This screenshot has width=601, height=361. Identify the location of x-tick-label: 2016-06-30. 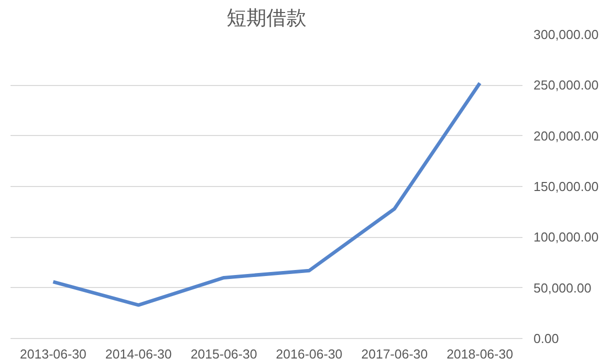
(309, 353).